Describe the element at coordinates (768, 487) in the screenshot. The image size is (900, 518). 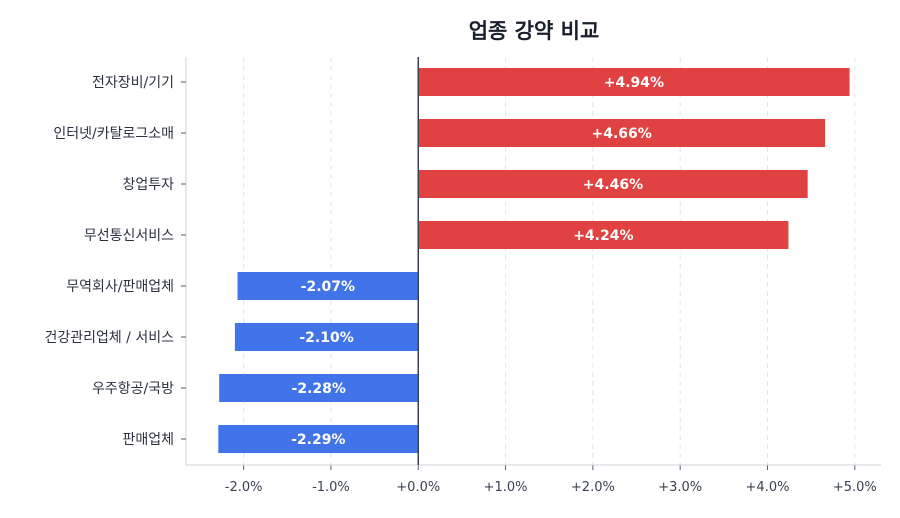
I see `x-tick-label: +4.0%` at that location.